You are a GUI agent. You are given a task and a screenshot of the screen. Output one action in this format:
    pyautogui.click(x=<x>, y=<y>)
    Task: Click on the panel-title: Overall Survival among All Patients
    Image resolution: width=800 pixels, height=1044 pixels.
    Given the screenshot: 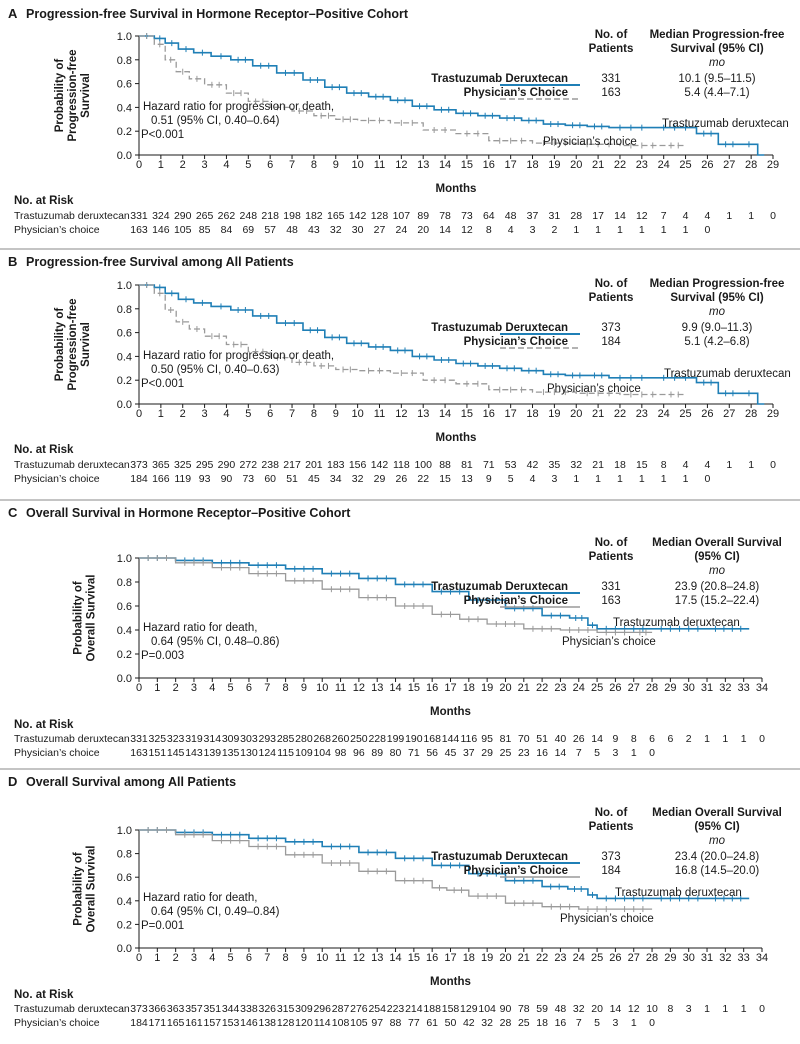 What is the action you would take?
    pyautogui.click(x=131, y=782)
    